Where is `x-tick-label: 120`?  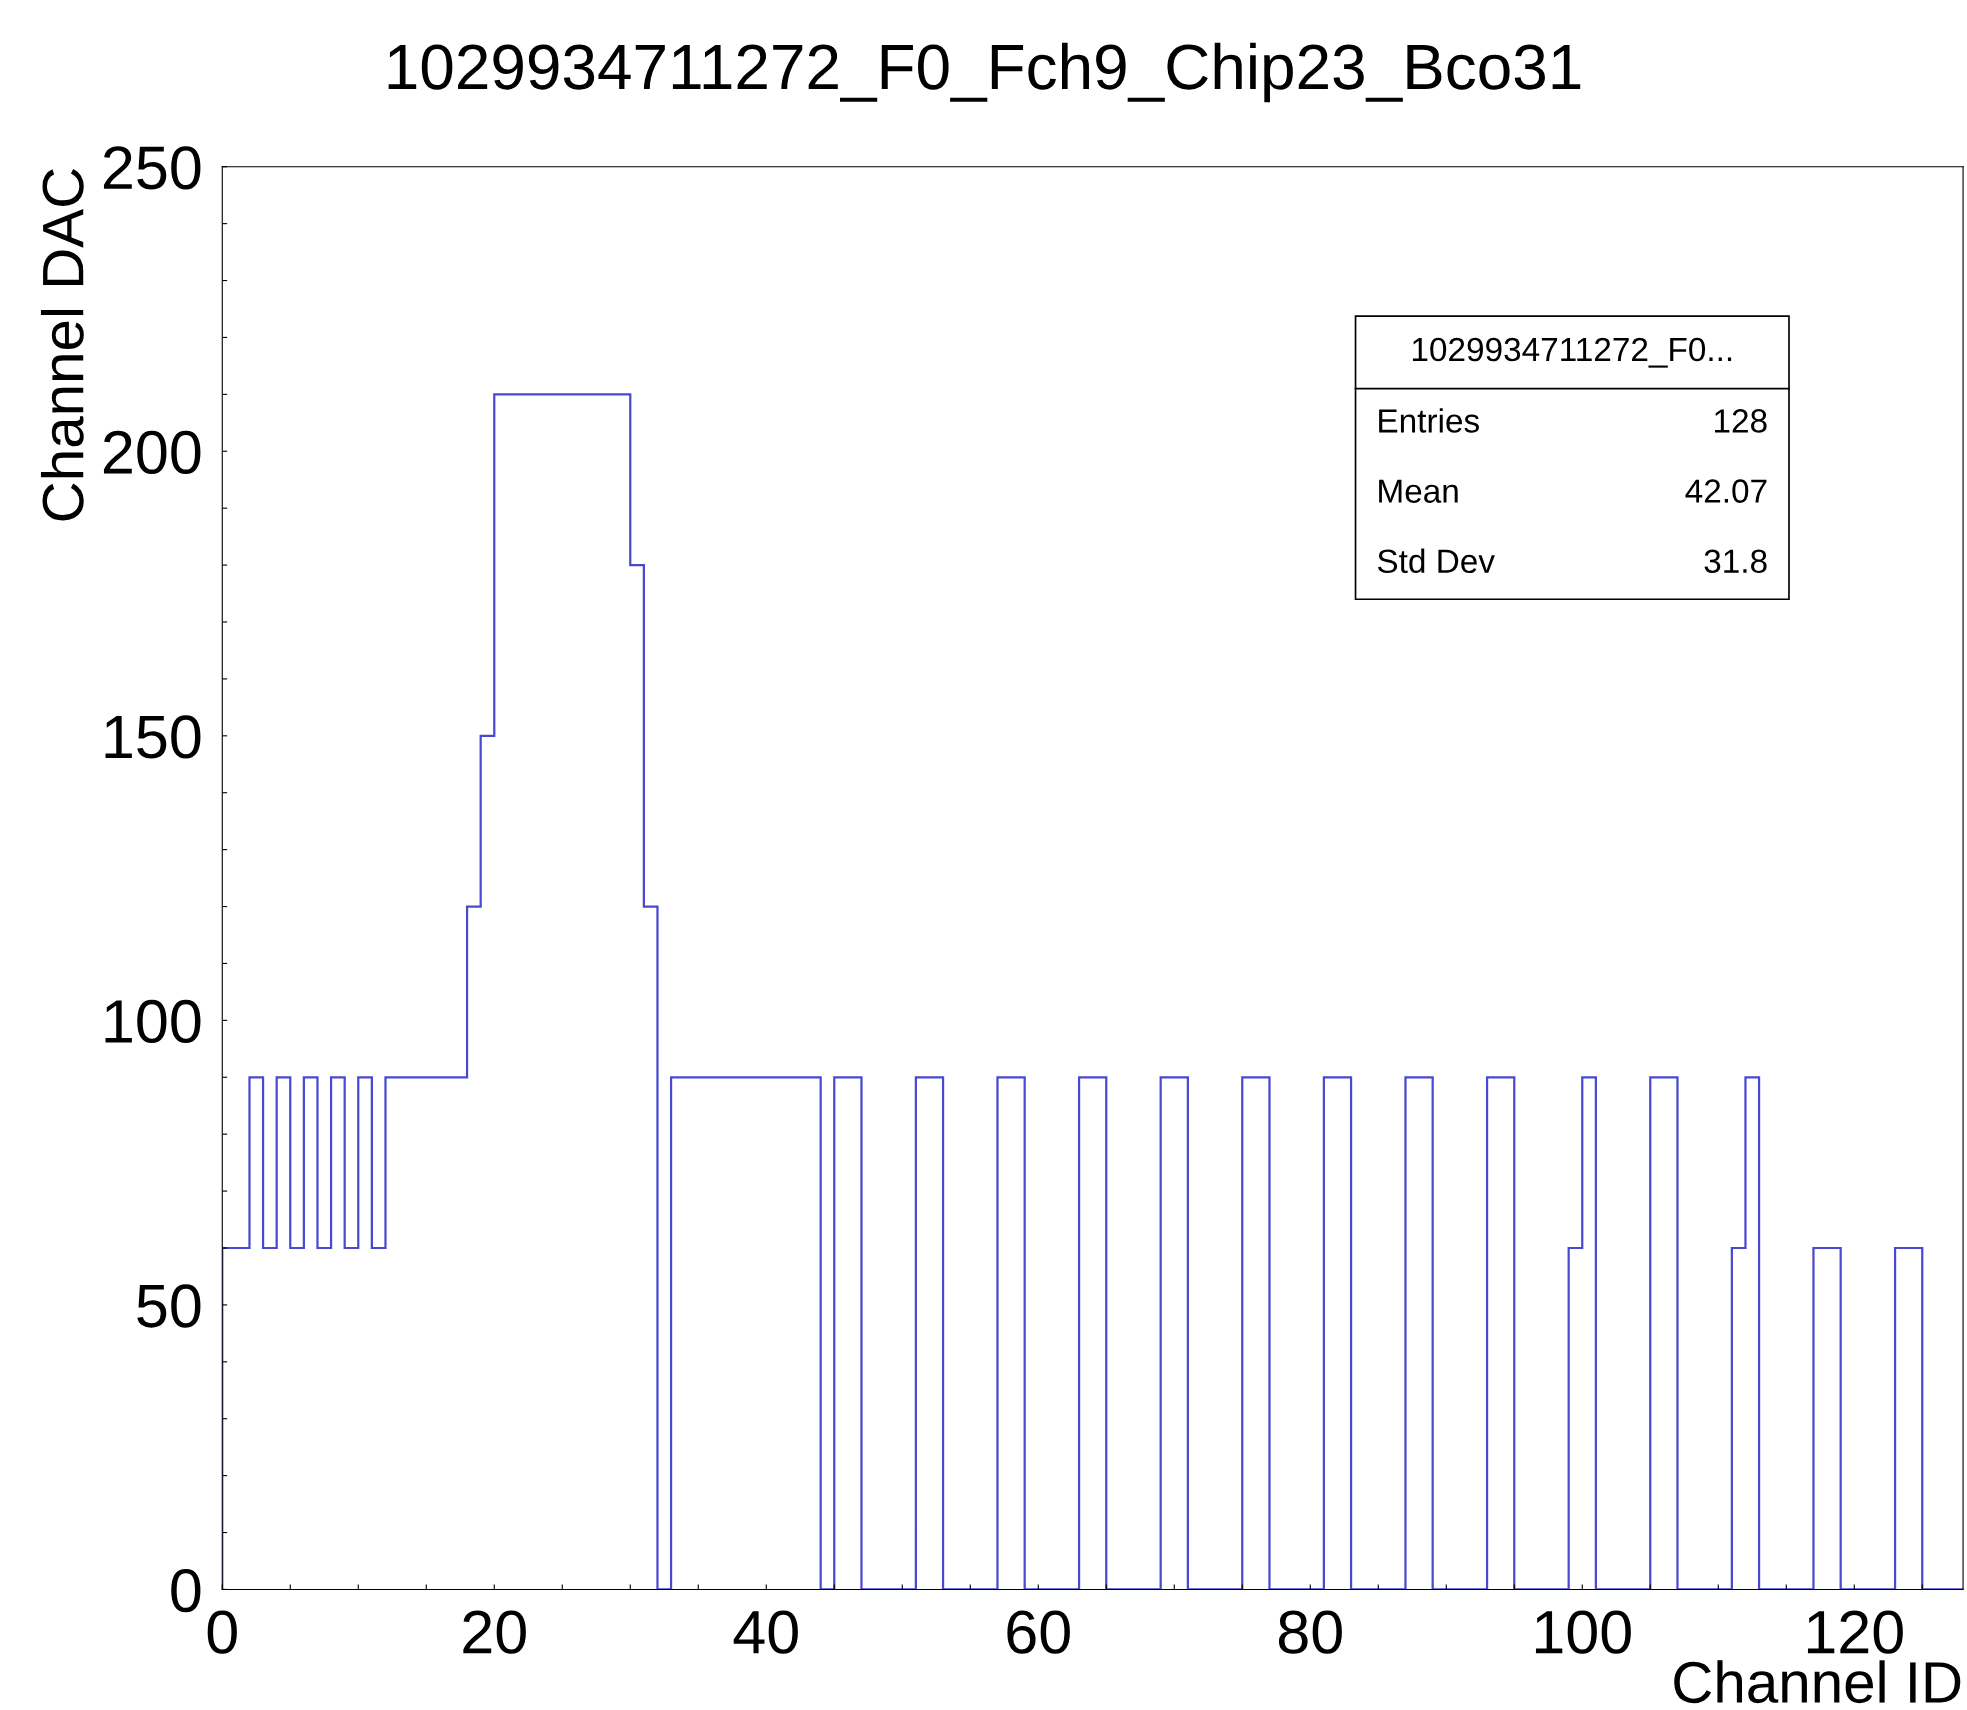 x-tick-label: 120 is located at coordinates (1855, 1632).